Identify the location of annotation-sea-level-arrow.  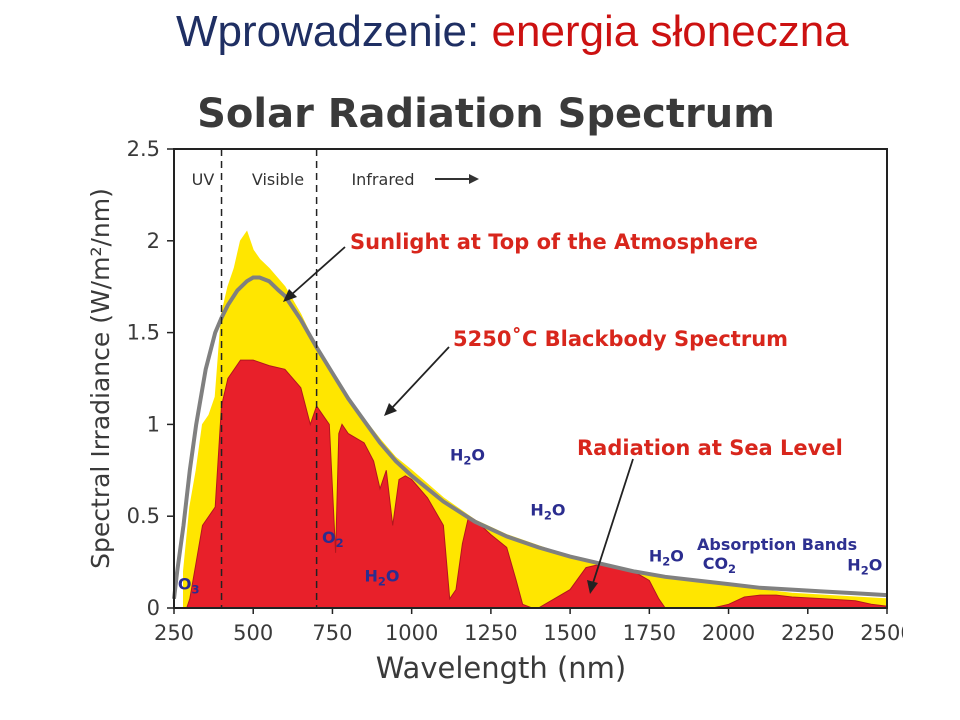
(613, 521).